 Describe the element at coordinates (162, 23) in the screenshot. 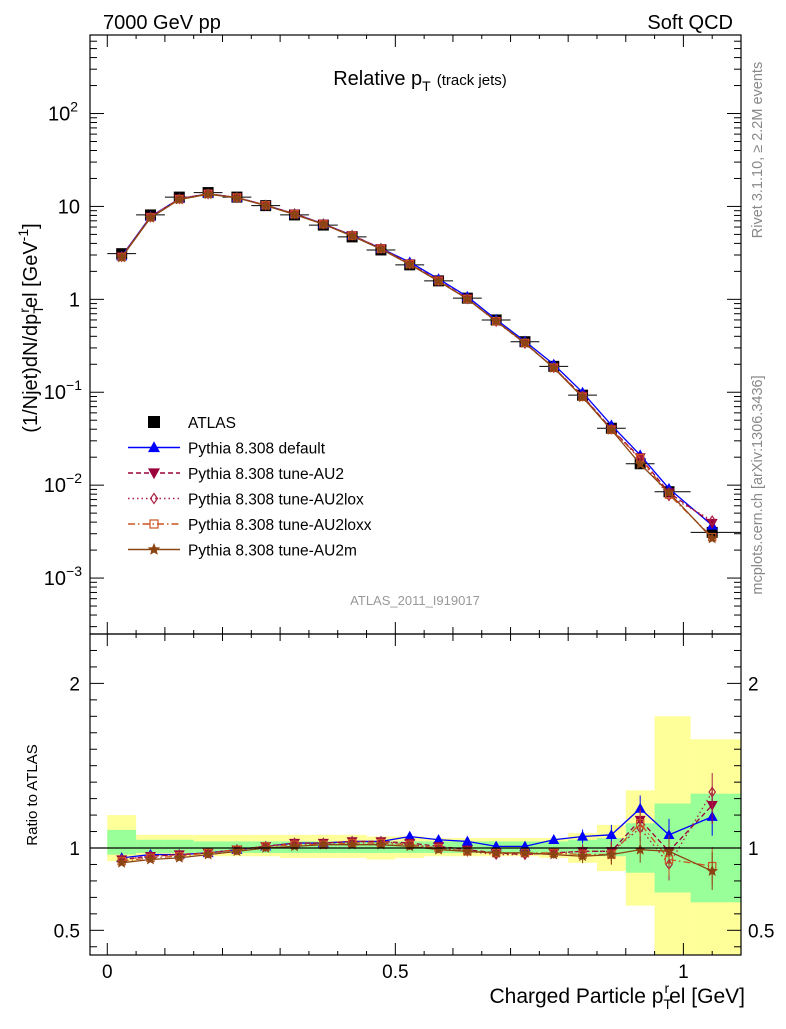

I see `energy-label: 7000 GeV pp` at that location.